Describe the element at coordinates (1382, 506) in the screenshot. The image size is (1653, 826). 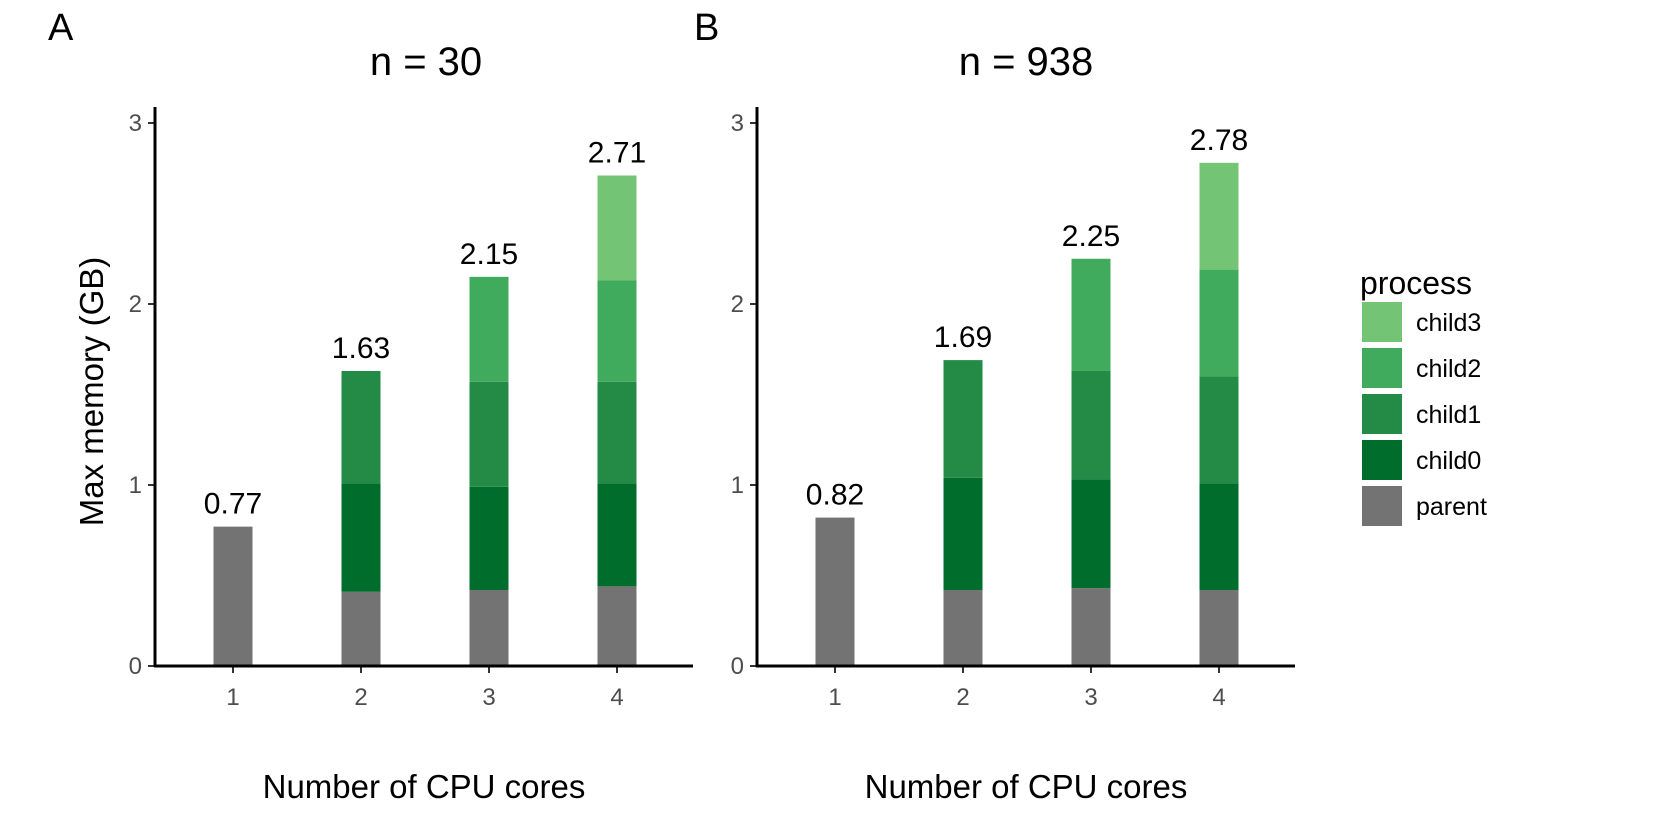
I see `legend-swatch-parent` at that location.